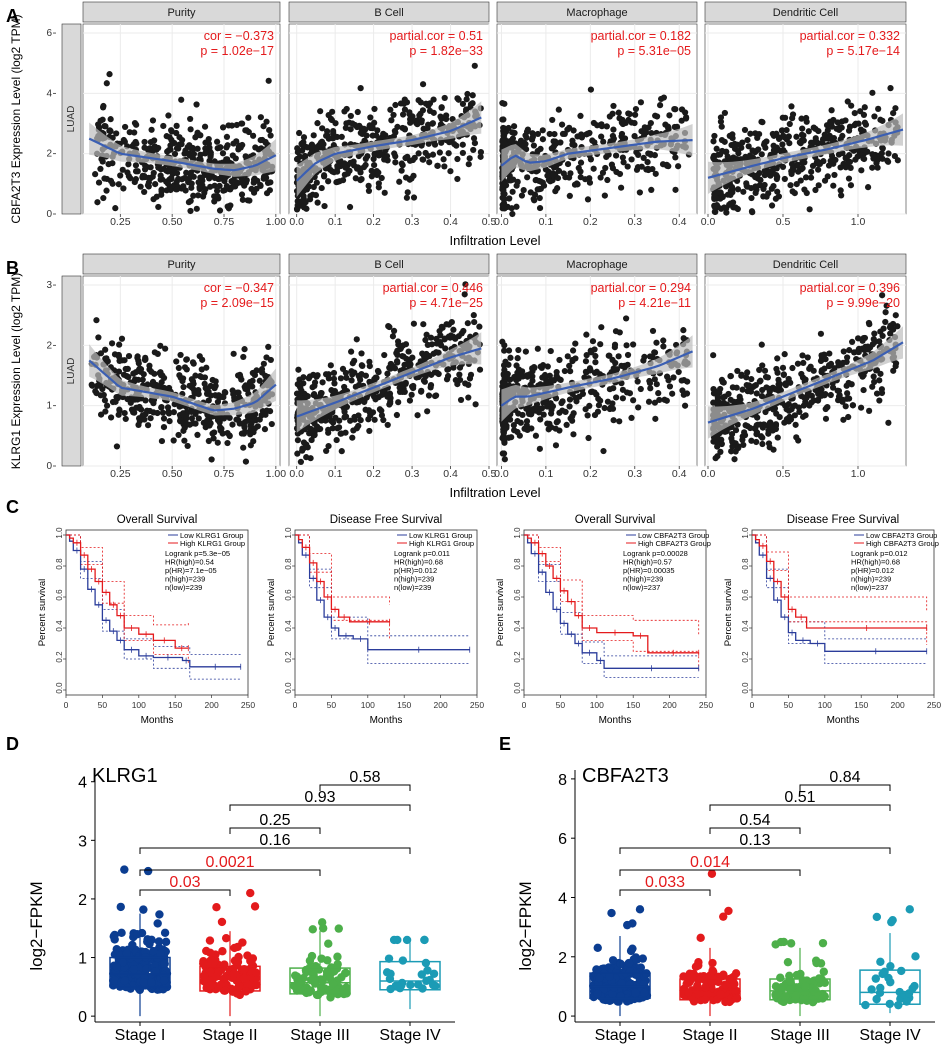 The image size is (941, 1047). I want to click on y-tick-label: 1.0, so click(288, 533).